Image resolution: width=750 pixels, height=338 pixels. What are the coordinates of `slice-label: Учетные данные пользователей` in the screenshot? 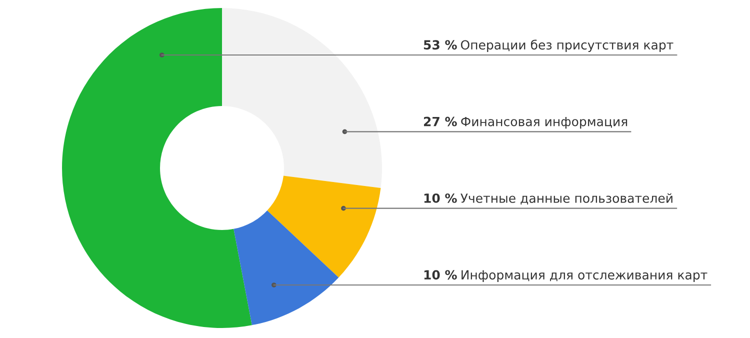 It's located at (566, 198).